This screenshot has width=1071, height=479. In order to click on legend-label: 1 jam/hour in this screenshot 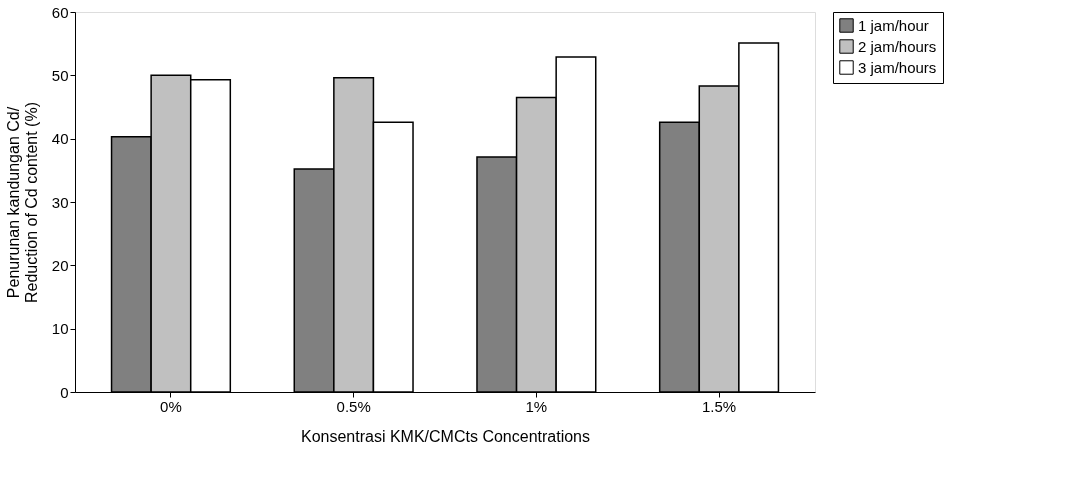, I will do `click(893, 25)`.